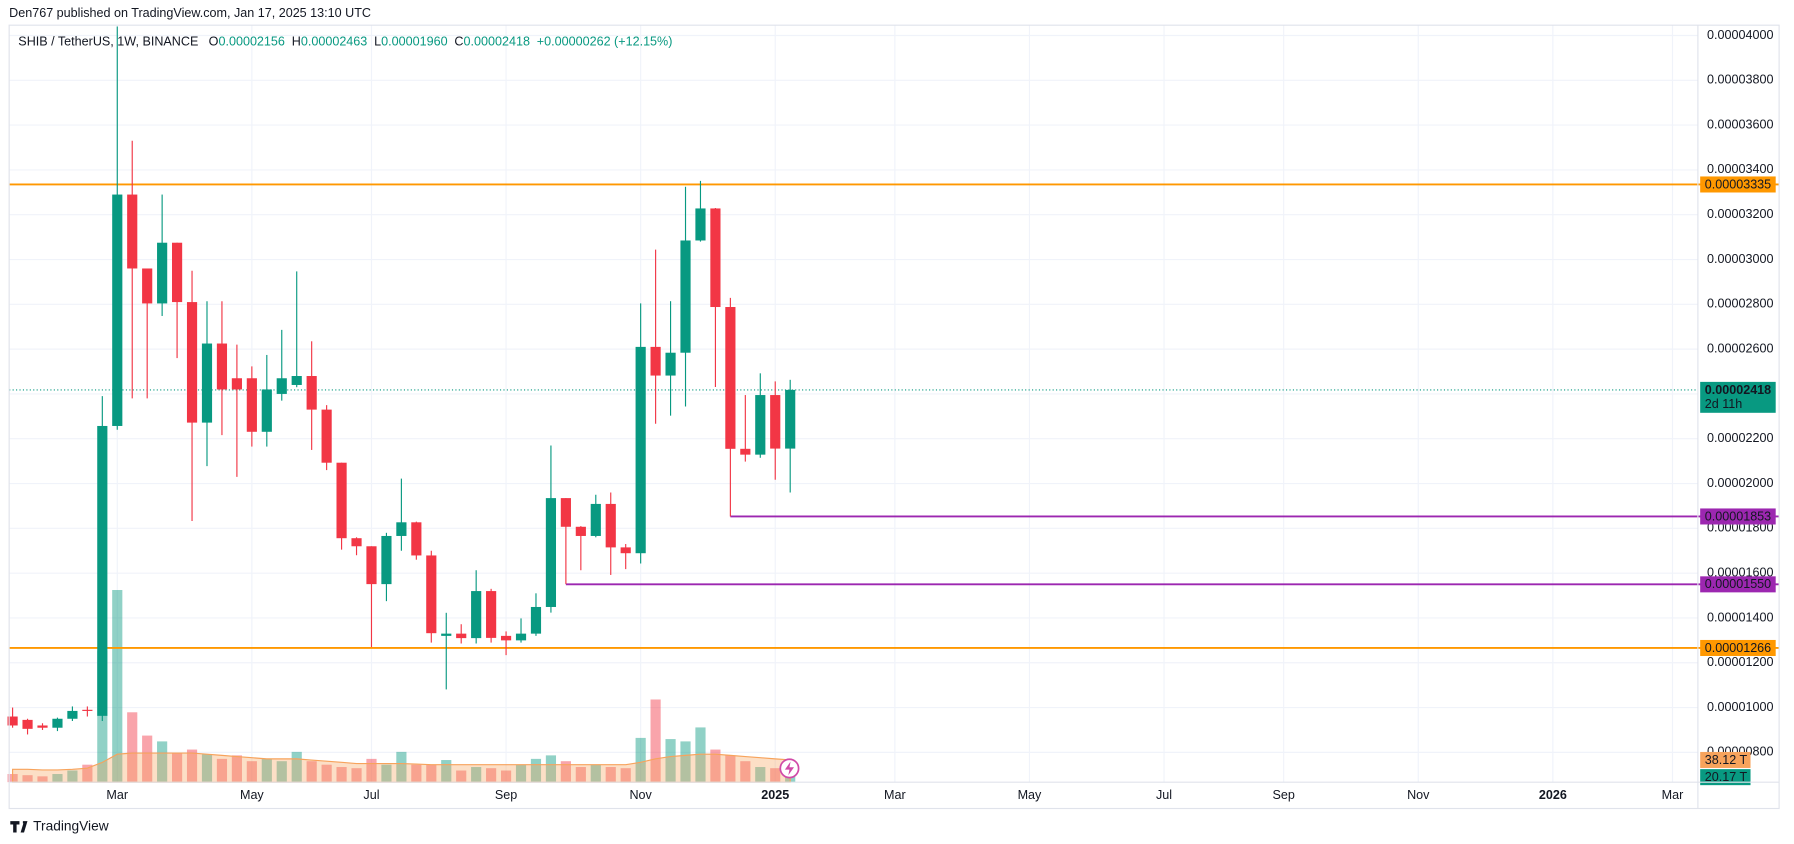 Image resolution: width=1794 pixels, height=844 pixels. What do you see at coordinates (497, 42) in the screenshot?
I see `legend-value: 0.00002418` at bounding box center [497, 42].